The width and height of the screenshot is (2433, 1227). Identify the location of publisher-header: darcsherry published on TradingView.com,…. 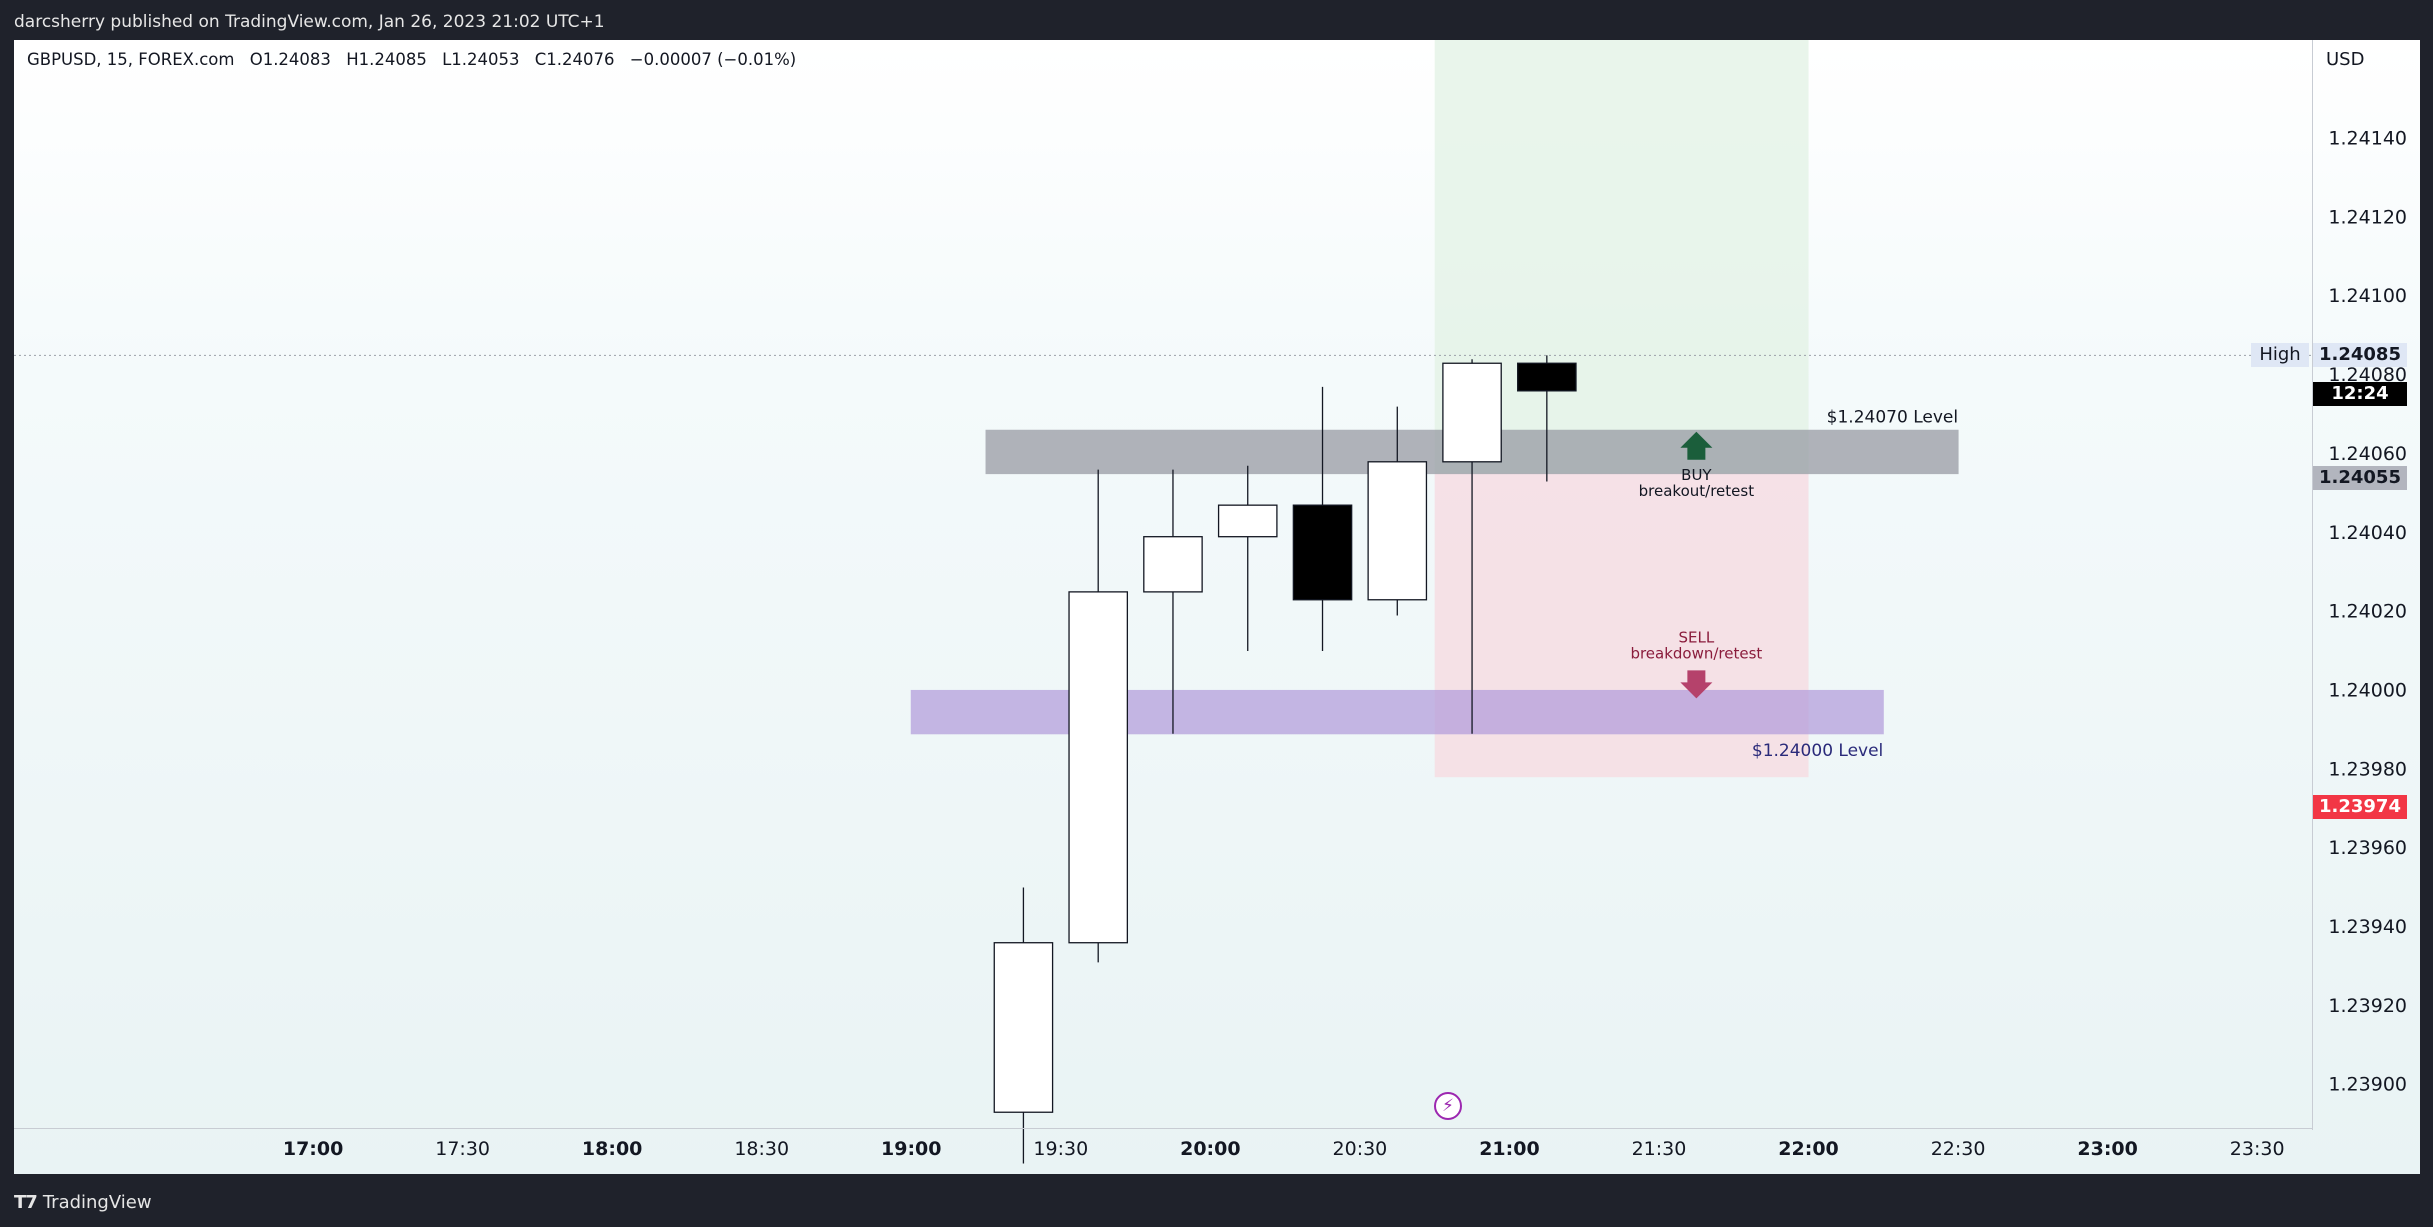
(309, 22).